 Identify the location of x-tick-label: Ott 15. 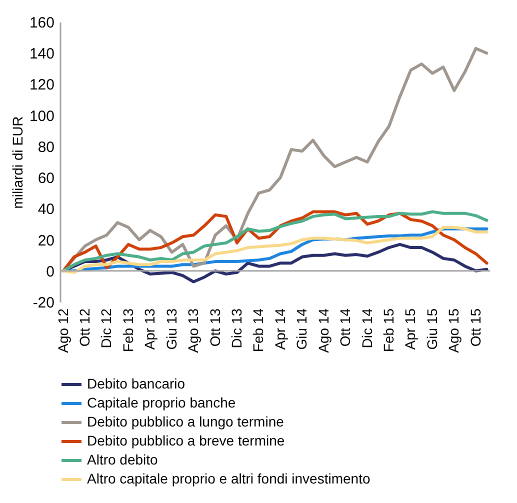
(475, 327).